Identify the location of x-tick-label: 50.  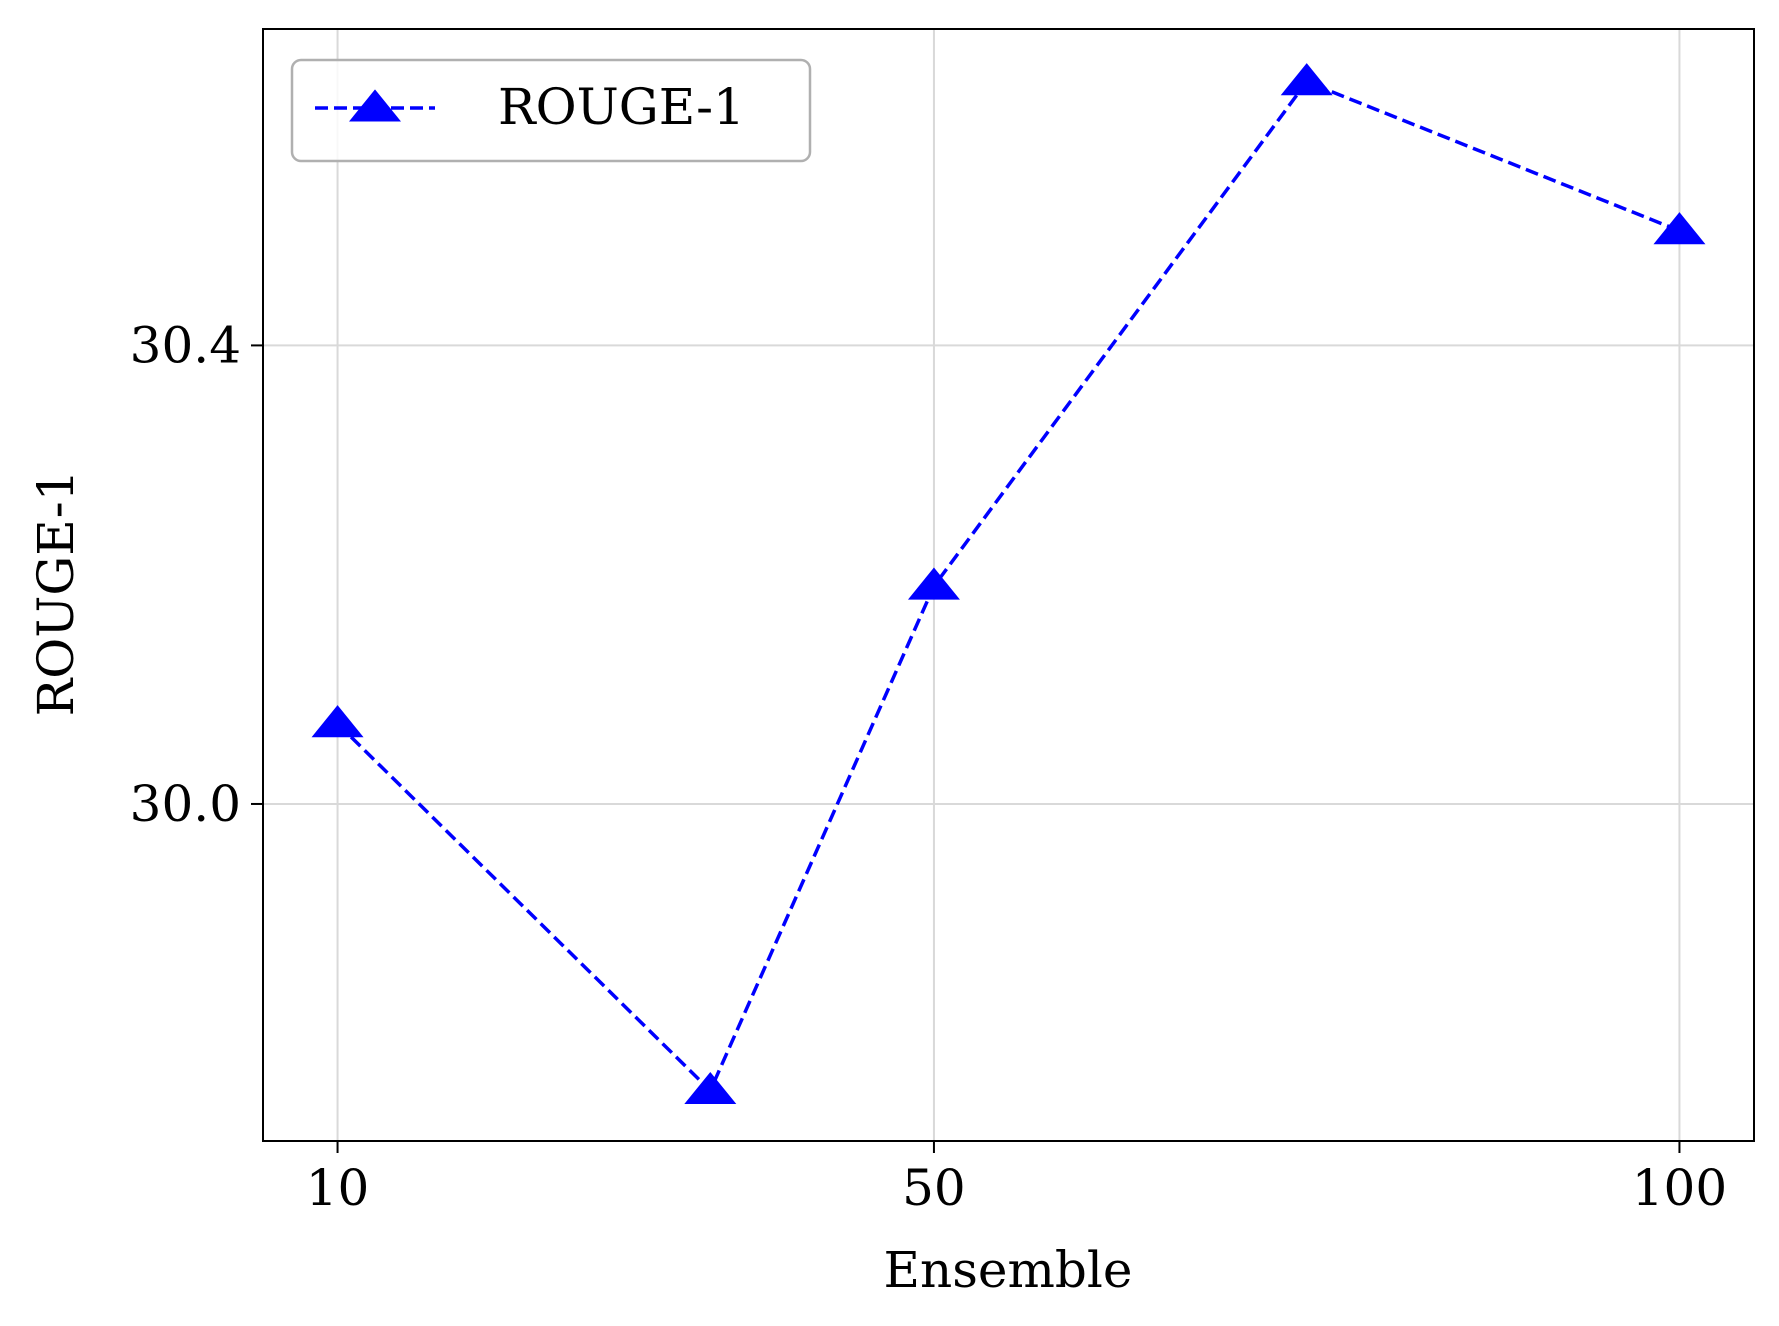
(934, 1188).